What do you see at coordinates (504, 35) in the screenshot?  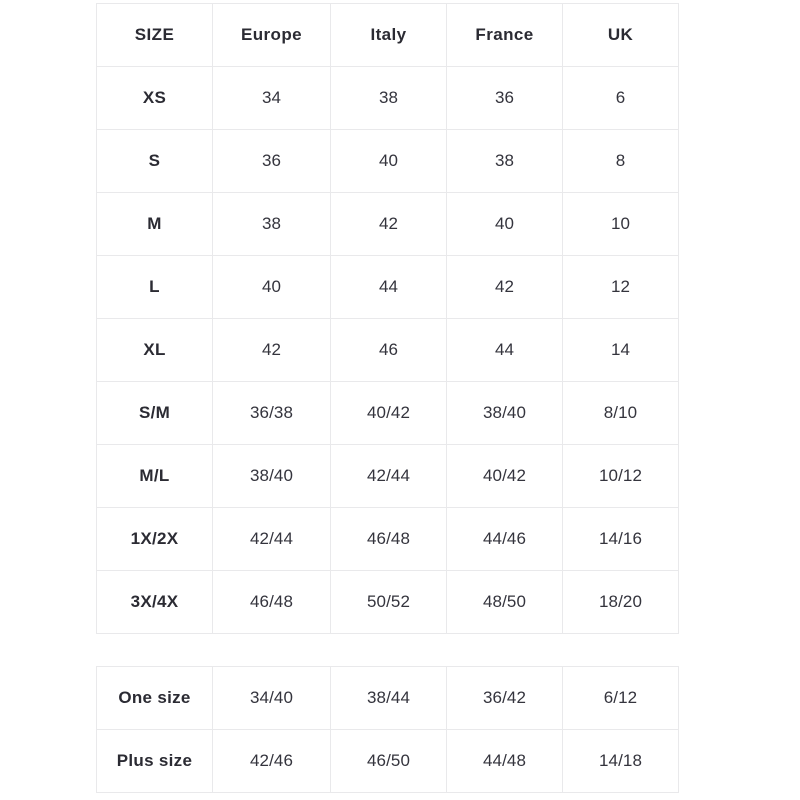 I see `column-header-france: France` at bounding box center [504, 35].